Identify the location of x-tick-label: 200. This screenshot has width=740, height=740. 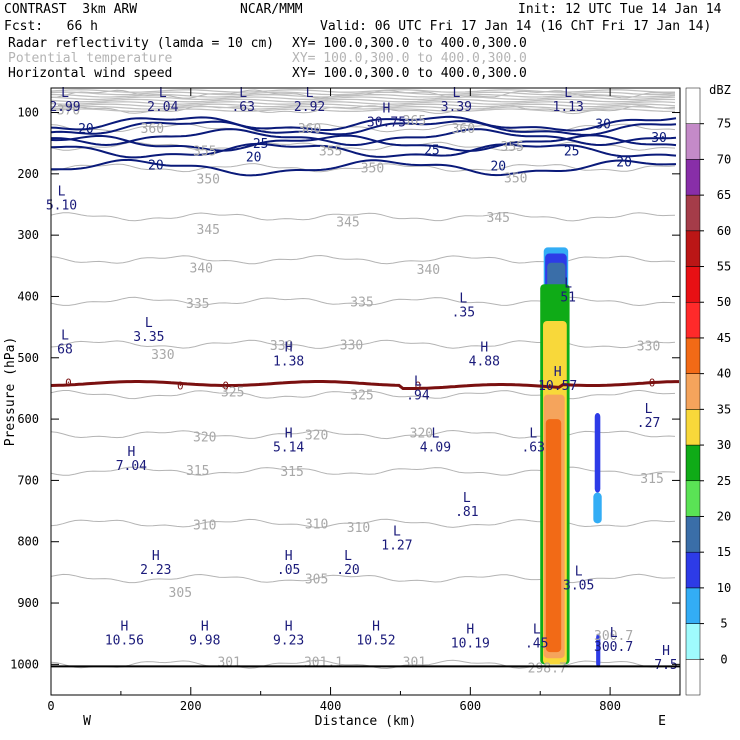
(191, 706).